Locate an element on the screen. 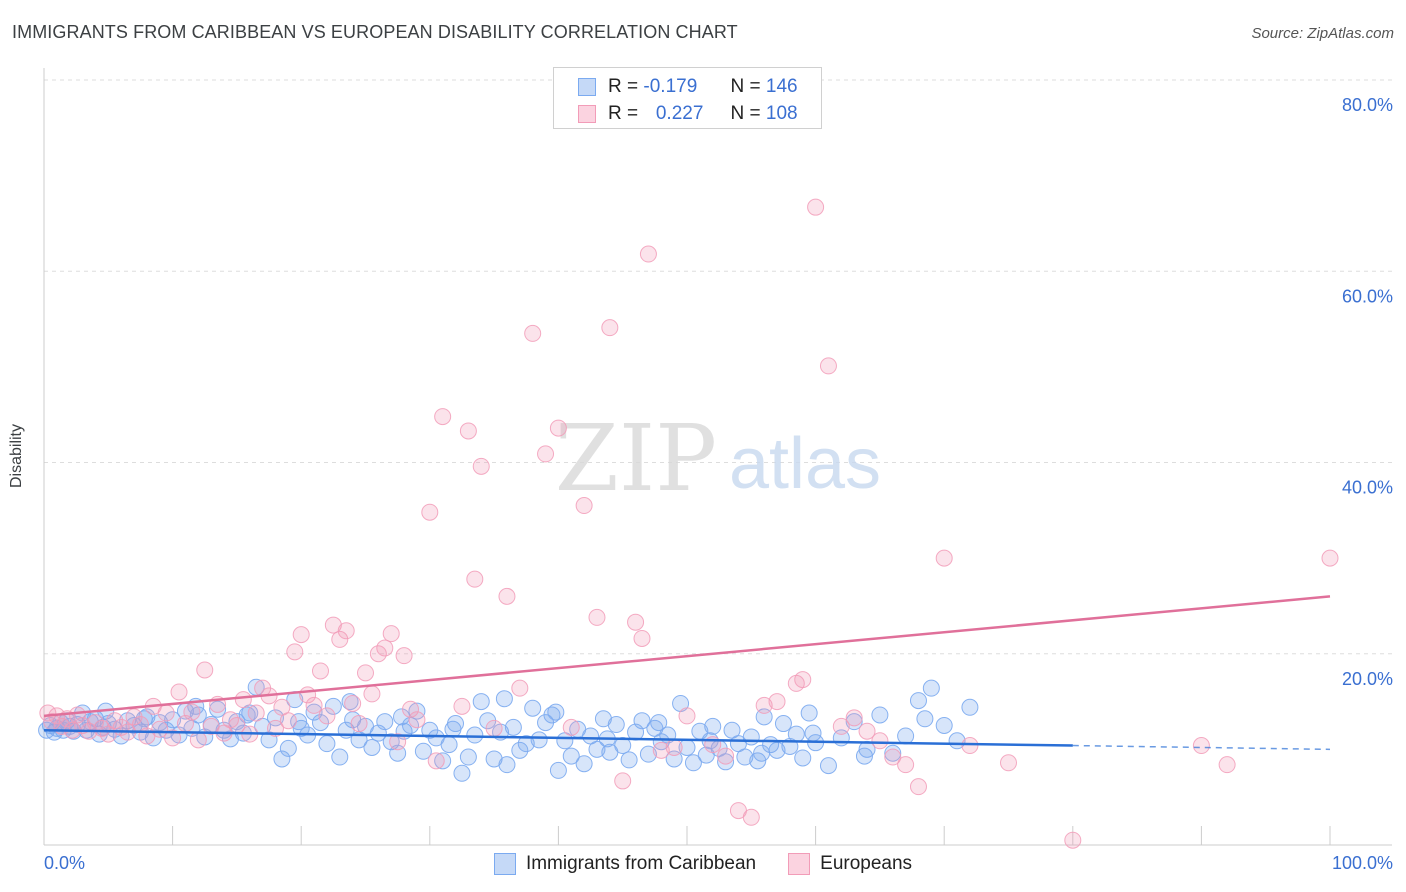 The height and width of the screenshot is (892, 1406). legend-label-caribbean: Immigrants from Caribbean is located at coordinates (641, 863).